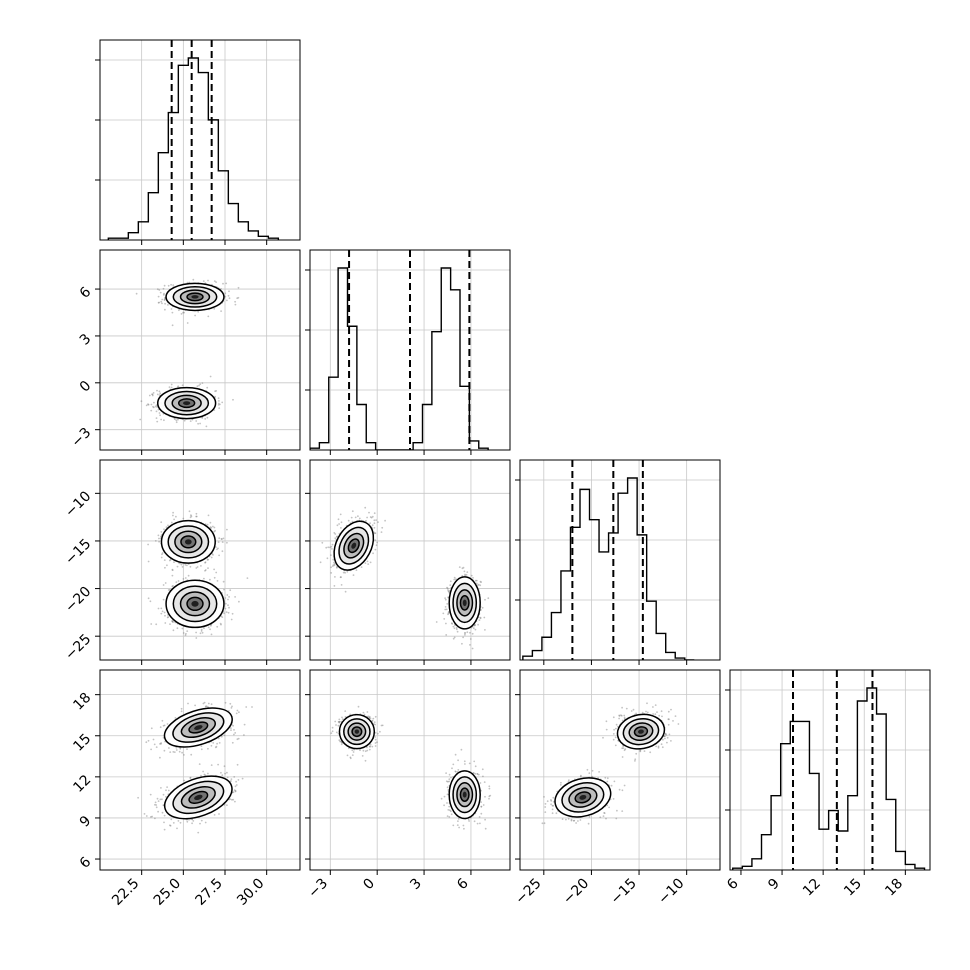  I want to click on y-tick-label: −10, so click(78, 504).